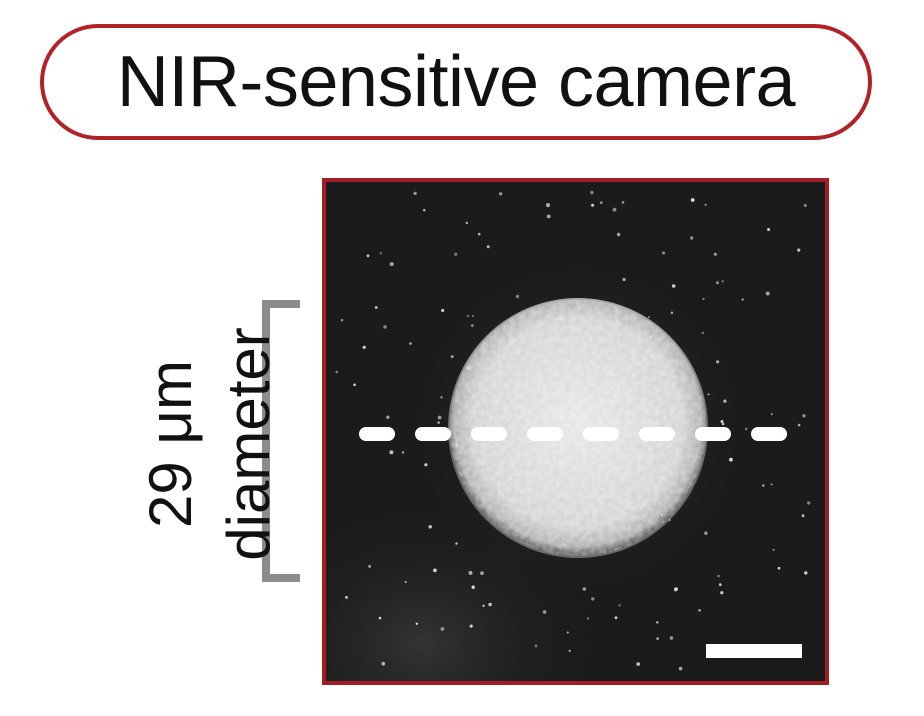 The height and width of the screenshot is (716, 924). Describe the element at coordinates (248, 444) in the screenshot. I see `diameter-word: diameter` at that location.